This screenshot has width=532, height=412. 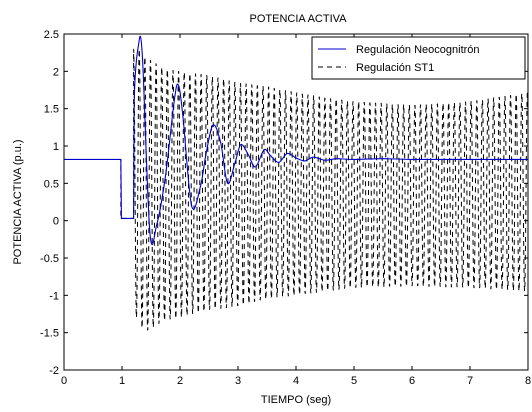 I want to click on y-tick-label-7: 1.5, so click(x=51, y=110).